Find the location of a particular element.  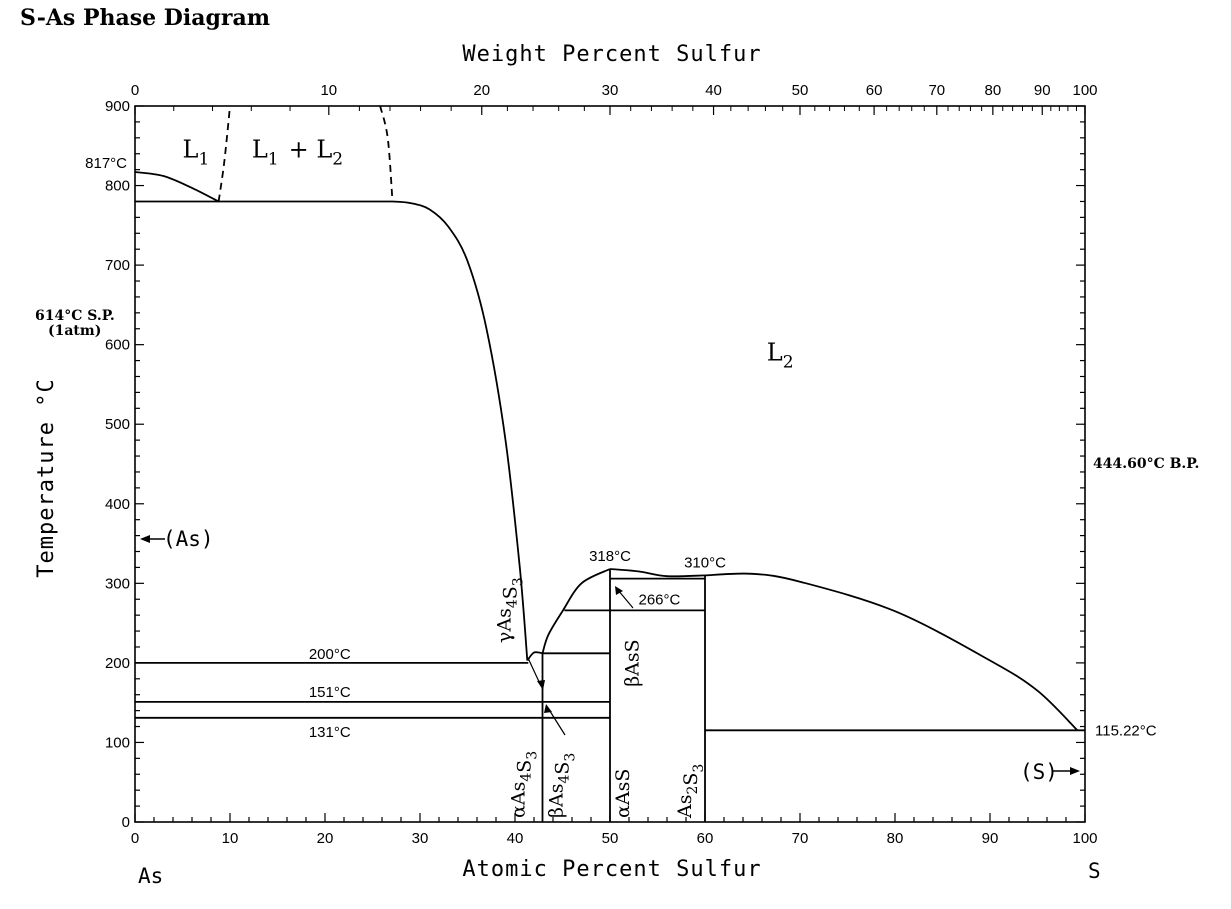

phase-region-labels: L1 L1 + L2 L2 is located at coordinates (488, 254).